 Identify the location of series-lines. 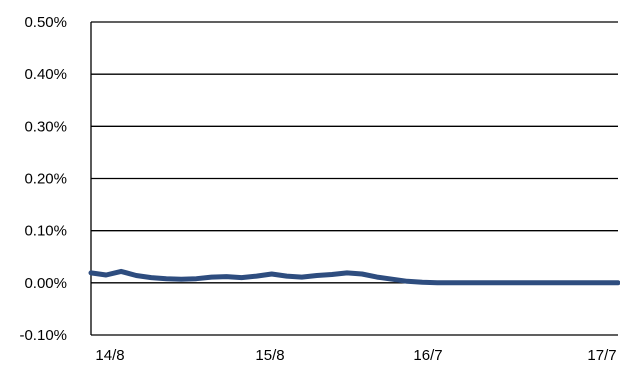
(354, 277).